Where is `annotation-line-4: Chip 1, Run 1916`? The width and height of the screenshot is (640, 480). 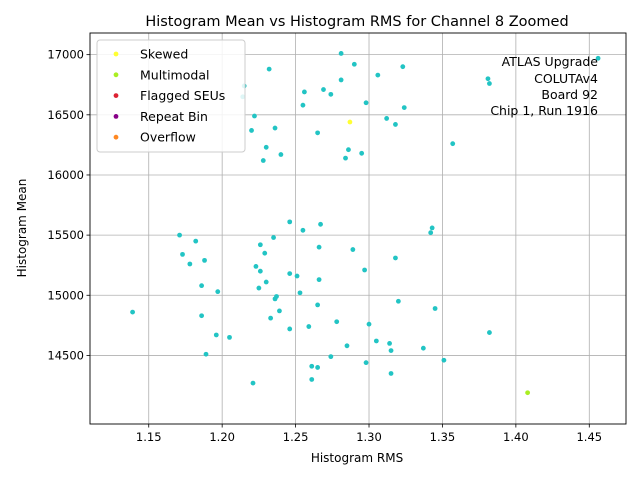
annotation-line-4: Chip 1, Run 1916 is located at coordinates (544, 110).